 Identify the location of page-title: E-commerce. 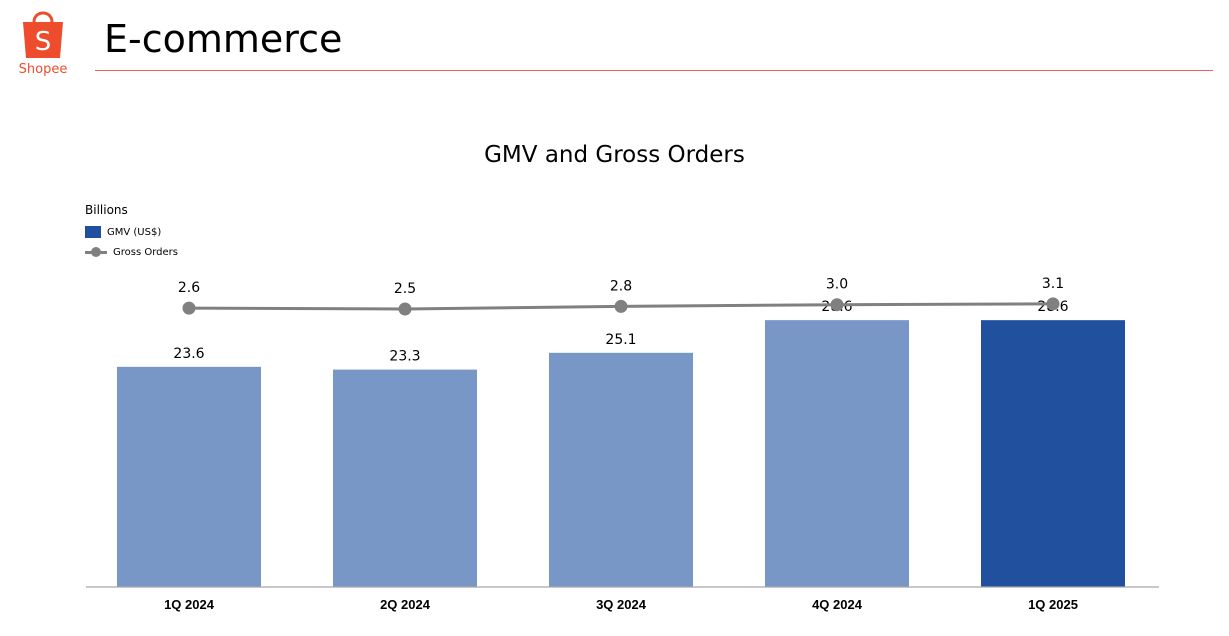
(223, 39).